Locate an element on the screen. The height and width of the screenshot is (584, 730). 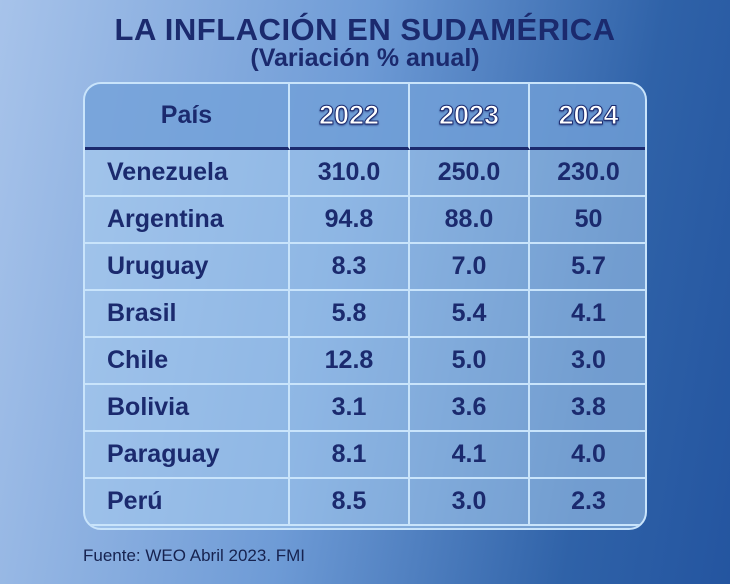
value-cell: 4.0 is located at coordinates (587, 455).